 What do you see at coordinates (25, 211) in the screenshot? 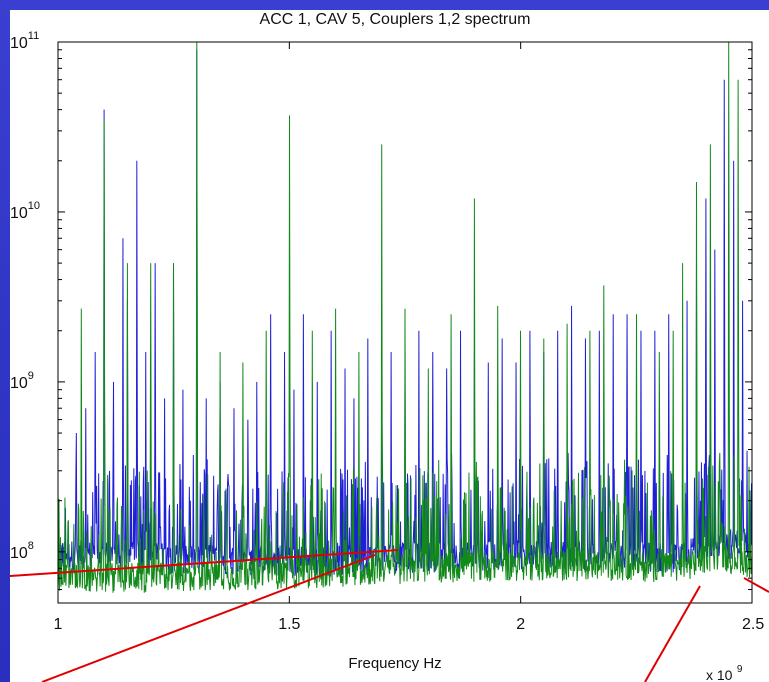
I see `y-tick-label: 10¹⁰` at bounding box center [25, 211].